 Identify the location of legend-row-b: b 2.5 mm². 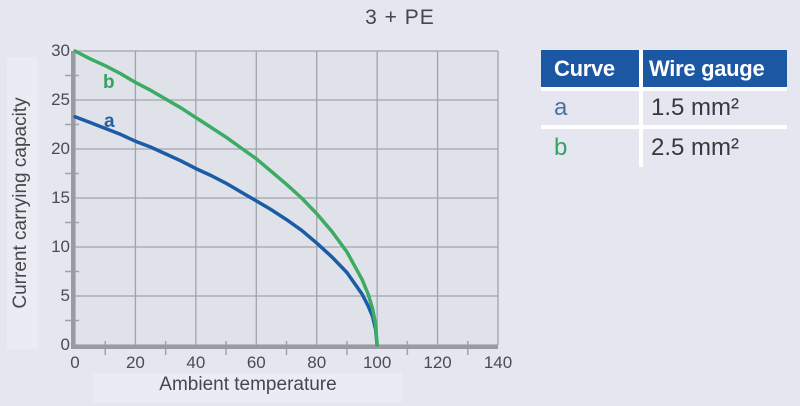
(664, 148).